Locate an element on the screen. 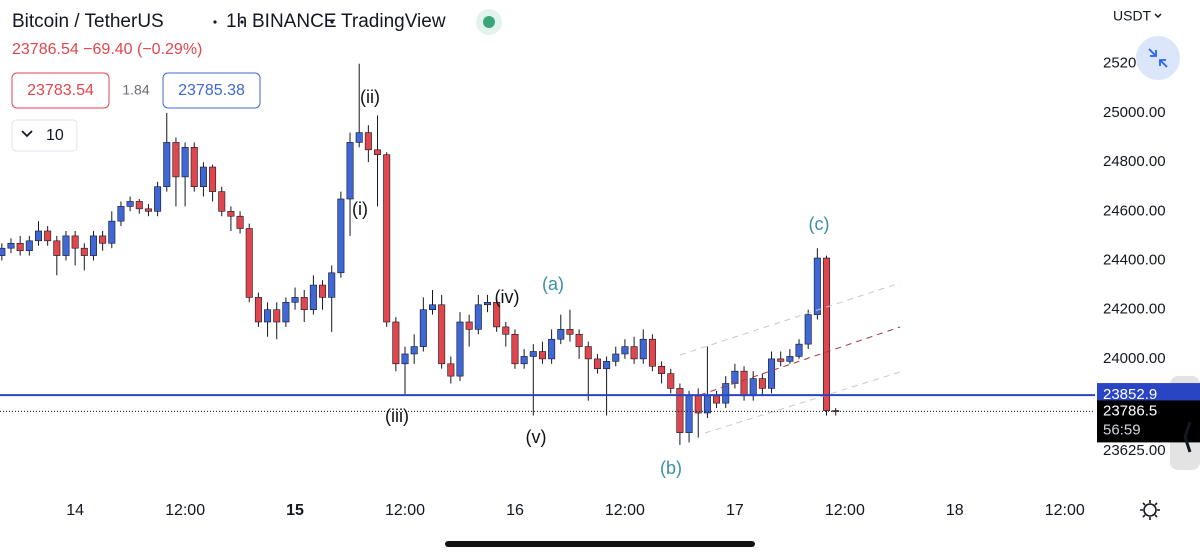  spread: 1.84 is located at coordinates (135, 90).